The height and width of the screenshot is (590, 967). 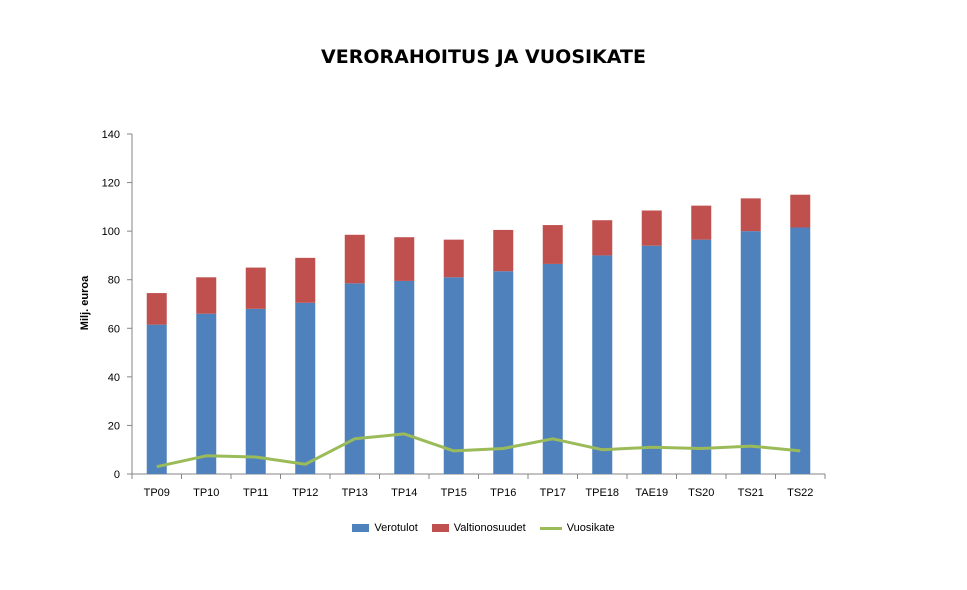 What do you see at coordinates (503, 493) in the screenshot?
I see `x-tick-label: TP16` at bounding box center [503, 493].